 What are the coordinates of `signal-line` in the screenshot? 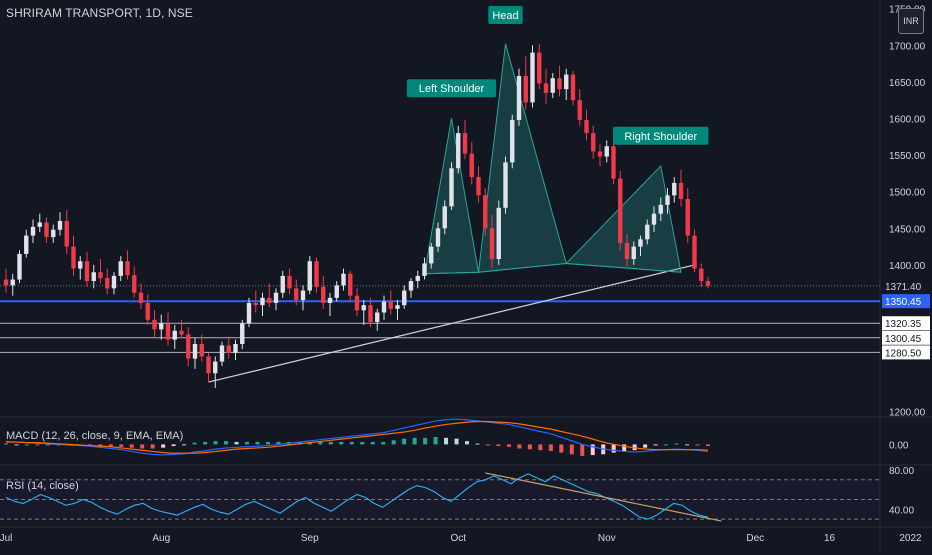 It's located at (357, 437).